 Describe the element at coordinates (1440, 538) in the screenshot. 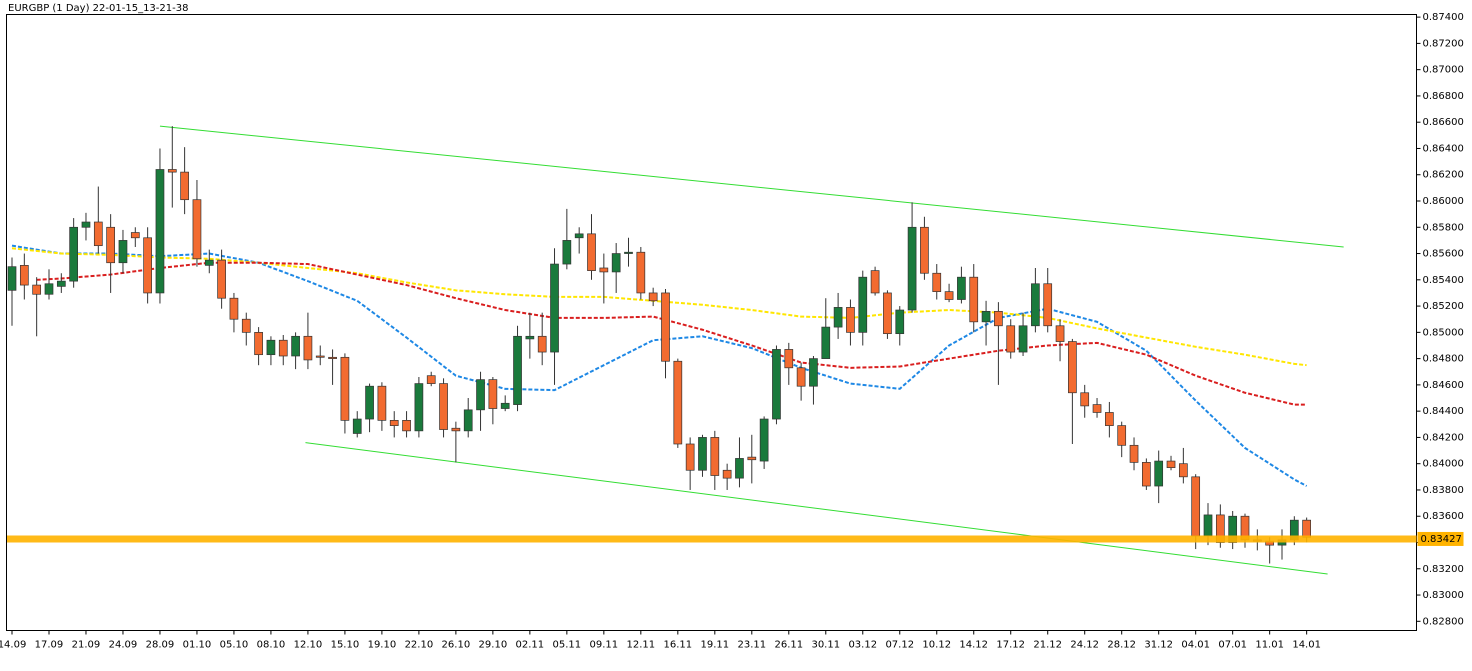

I see `price-label-box` at that location.